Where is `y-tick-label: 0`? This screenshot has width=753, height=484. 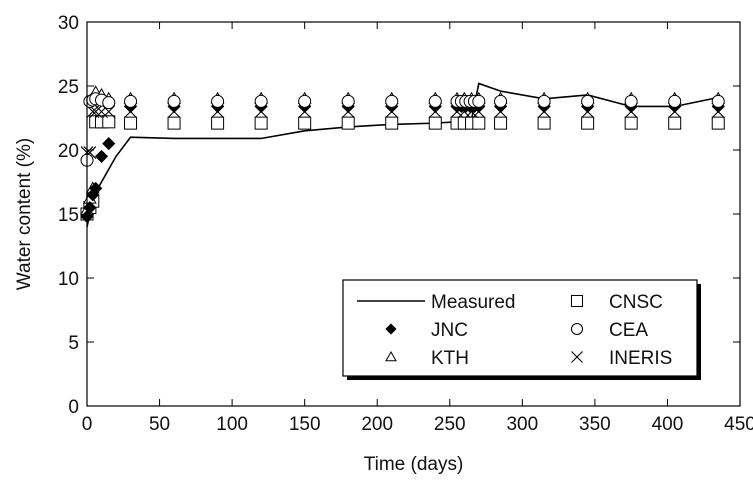 y-tick-label: 0 is located at coordinates (73, 407).